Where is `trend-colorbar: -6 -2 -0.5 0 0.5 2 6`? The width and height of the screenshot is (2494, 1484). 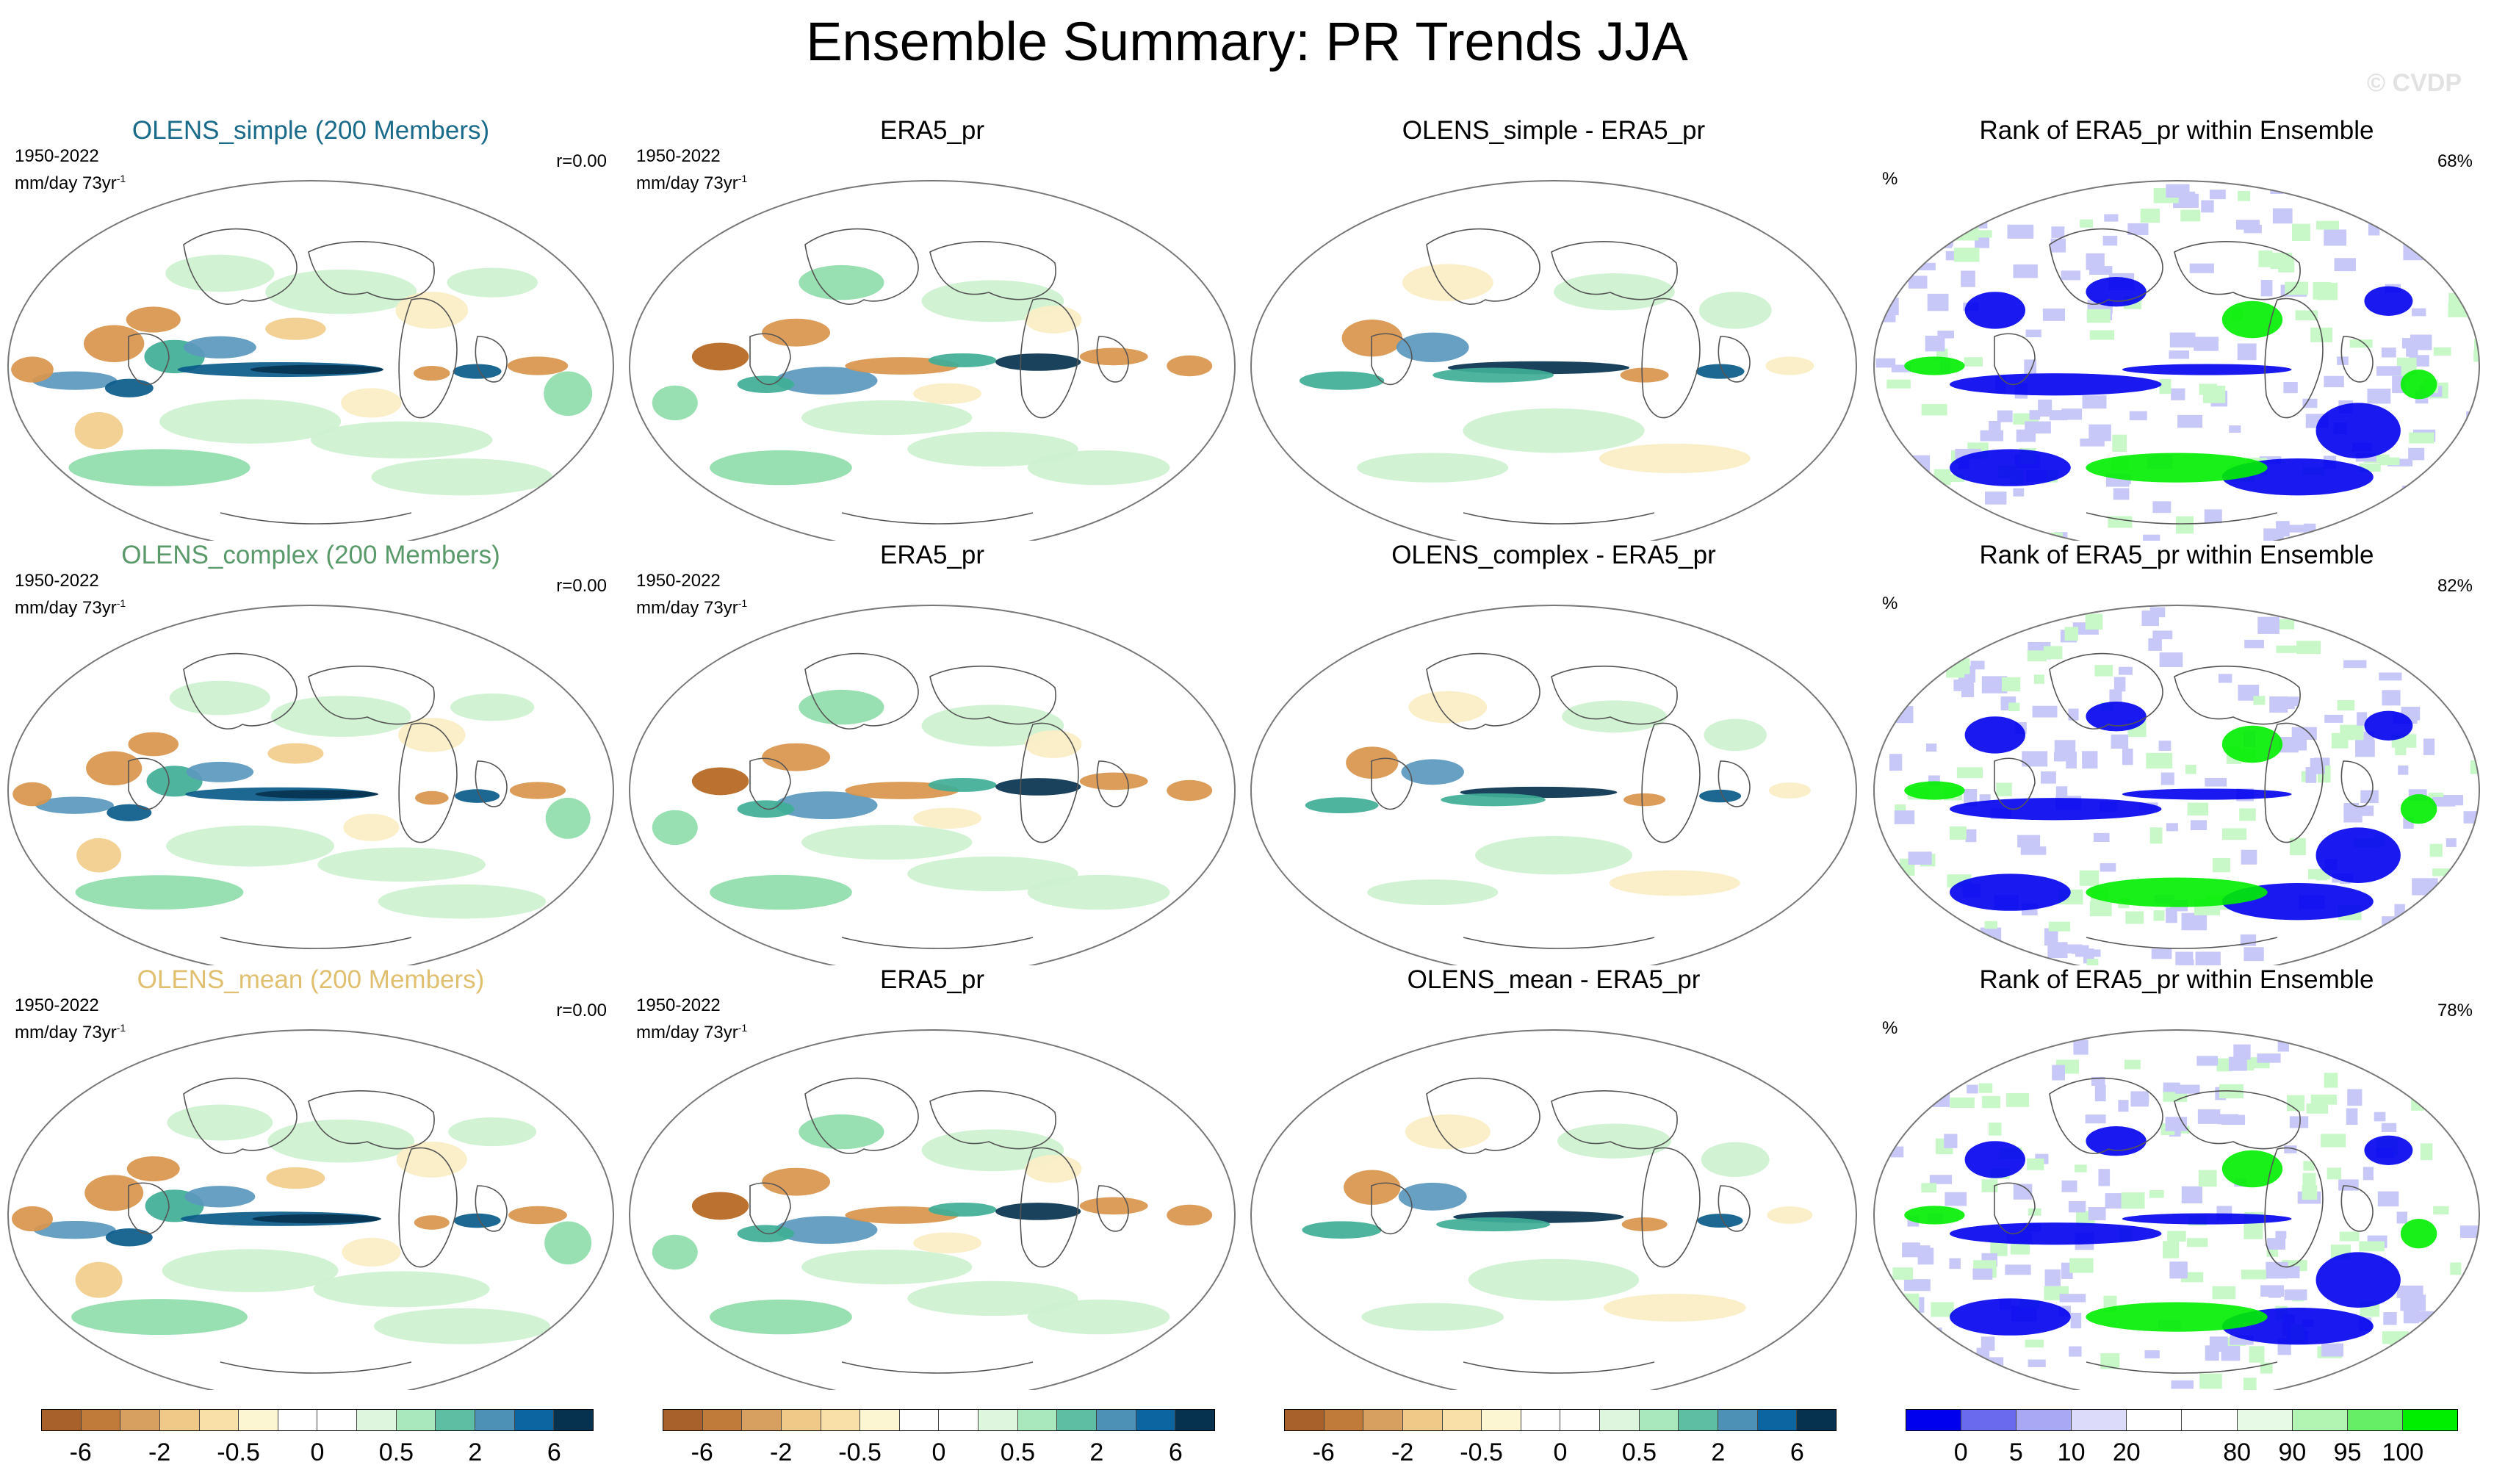
trend-colorbar: -6 -2 -0.5 0 0.5 2 6 is located at coordinates (317, 1444).